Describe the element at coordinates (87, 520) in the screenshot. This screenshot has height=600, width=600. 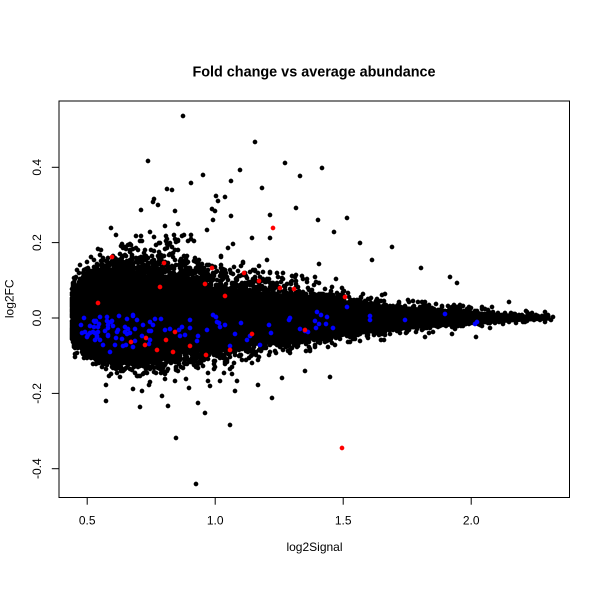
I see `svg-text: 0.5` at that location.